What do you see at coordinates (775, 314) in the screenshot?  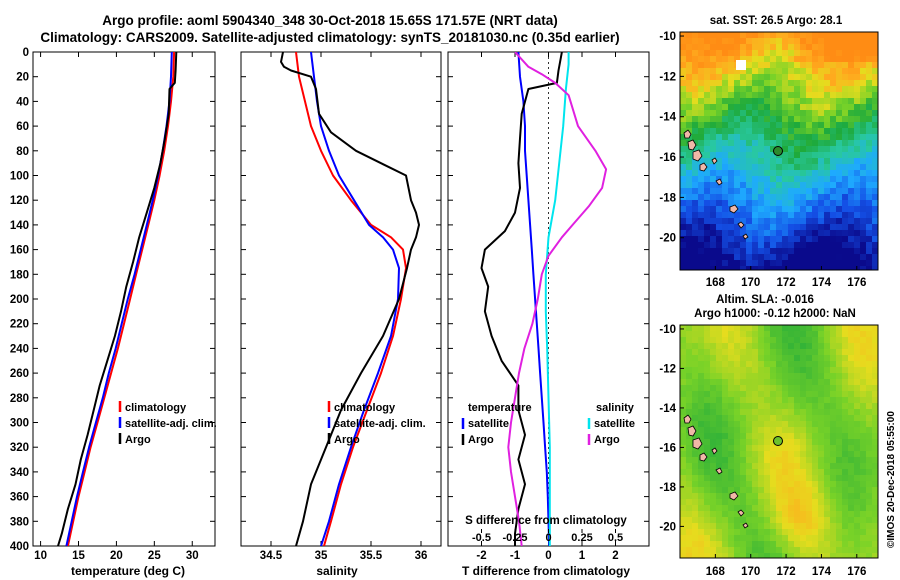 I see `sla-map-subtitle: Argo h1000: -0.12 h2000: NaN` at bounding box center [775, 314].